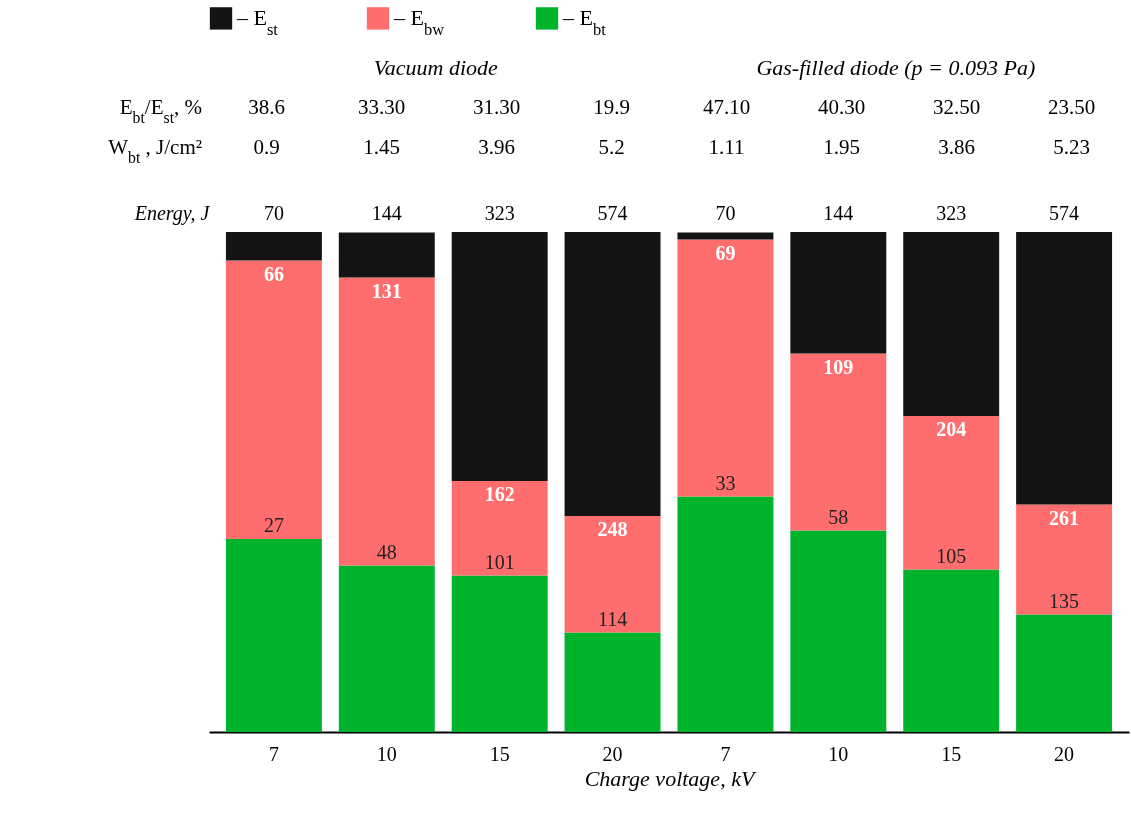 Image resolution: width=1131 pixels, height=834 pixels. Describe the element at coordinates (172, 213) in the screenshot. I see `text: Energy, J` at that location.